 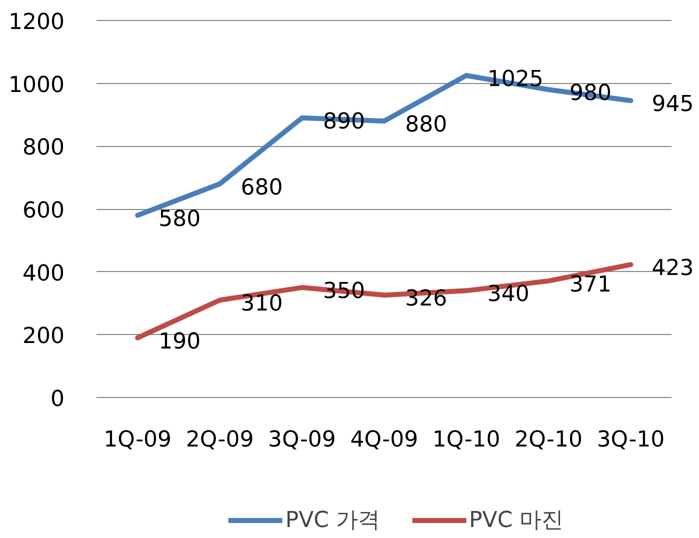 I want to click on data-label: 371, so click(x=591, y=285).